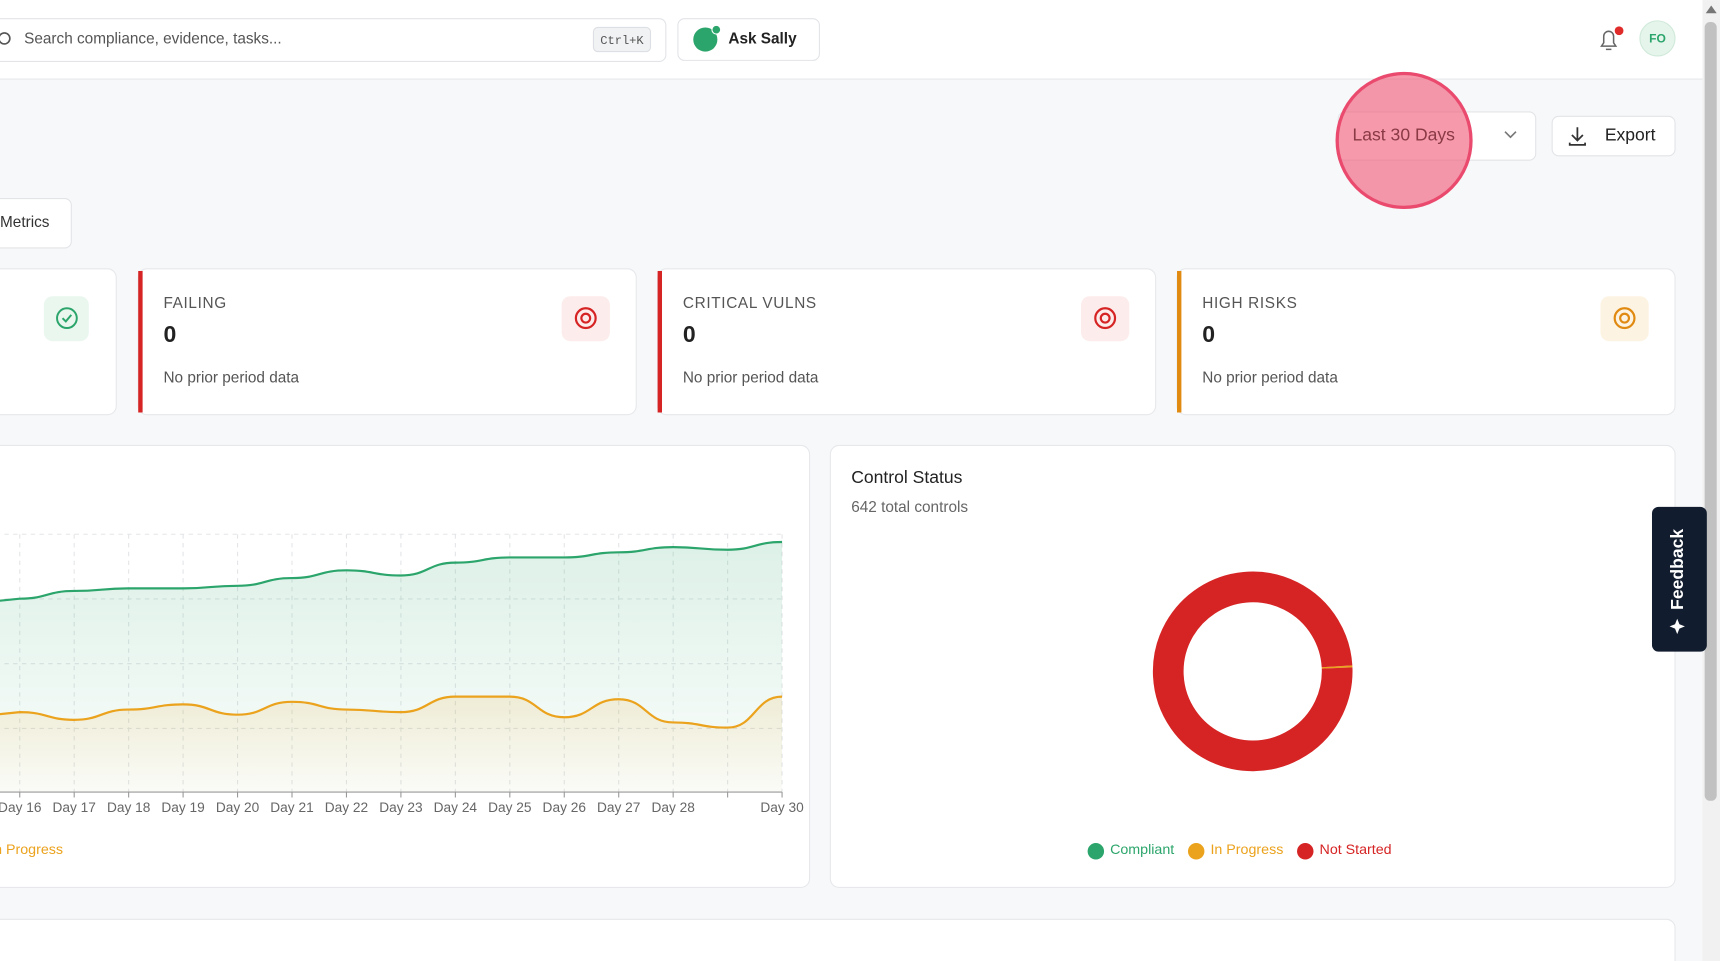  I want to click on x-tick-label: Day 18, so click(129, 807).